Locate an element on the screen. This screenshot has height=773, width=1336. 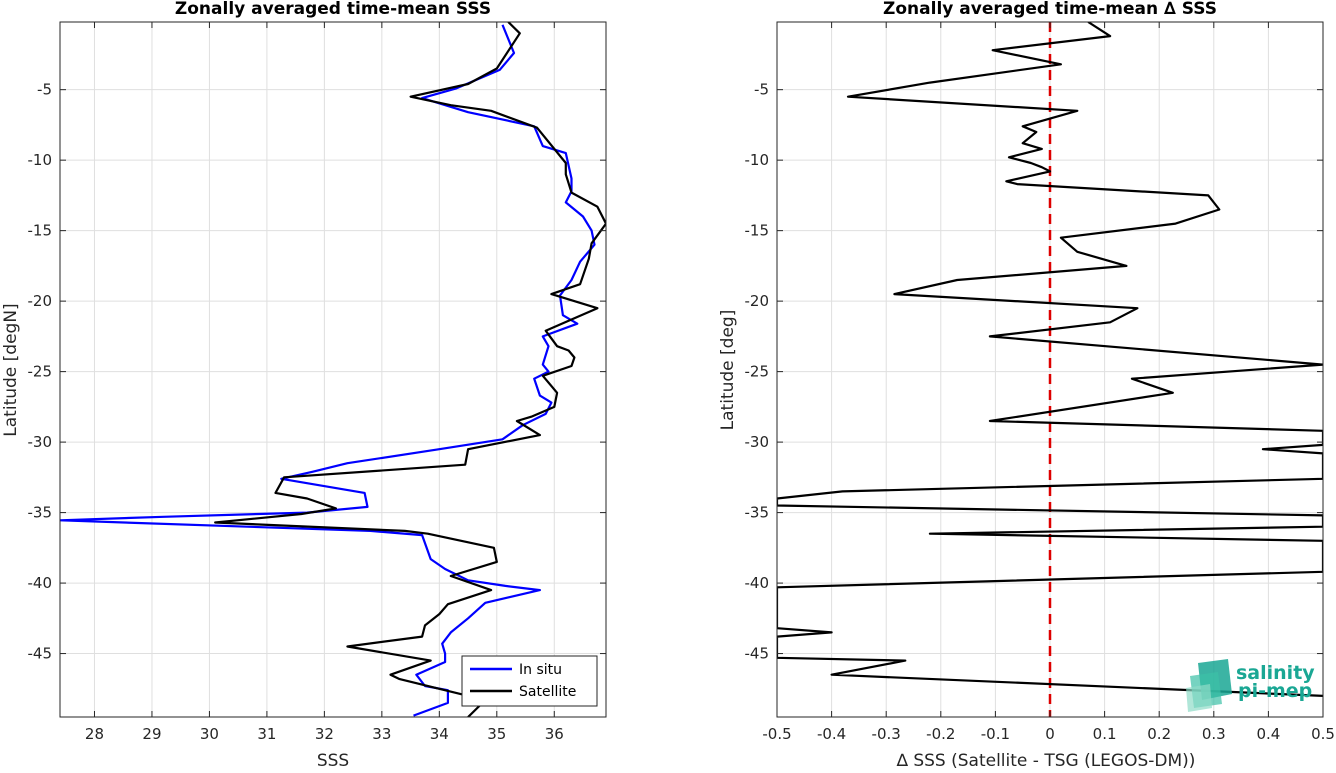
left-x-axis-label: SSS is located at coordinates (333, 760).